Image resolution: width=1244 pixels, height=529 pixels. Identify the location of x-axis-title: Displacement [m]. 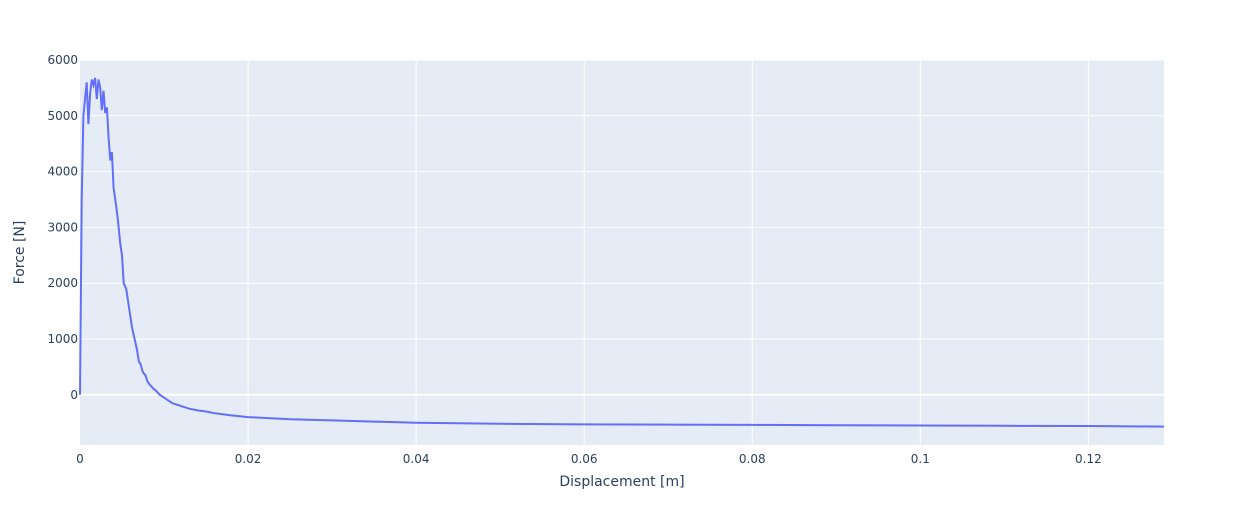
(621, 482).